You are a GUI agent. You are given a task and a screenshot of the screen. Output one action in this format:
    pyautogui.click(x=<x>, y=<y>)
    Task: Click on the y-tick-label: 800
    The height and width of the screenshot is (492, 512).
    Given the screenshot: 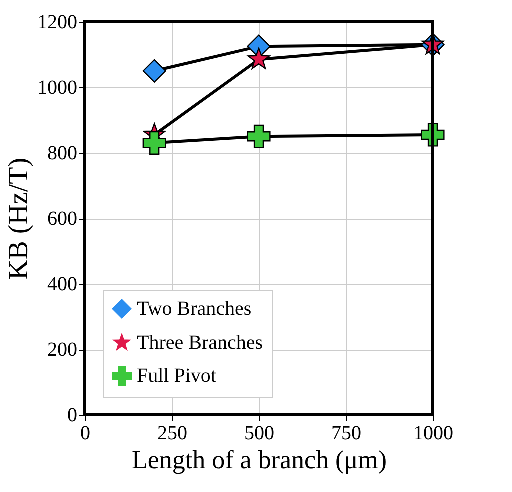 What is the action you would take?
    pyautogui.click(x=63, y=153)
    